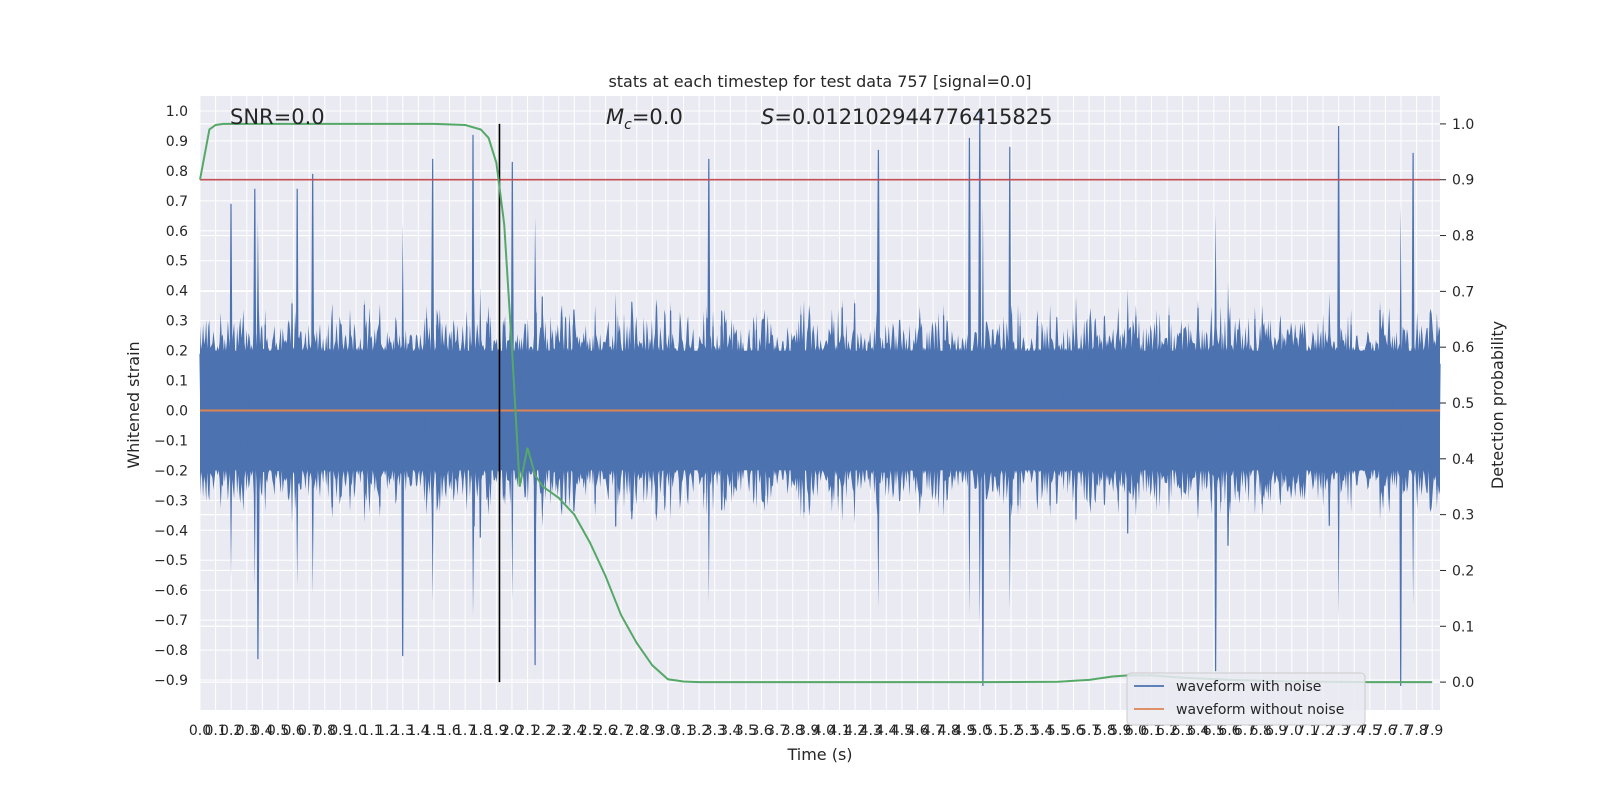 Image resolution: width=1600 pixels, height=800 pixels. I want to click on x-tick-label: 4.0, so click(824, 731).